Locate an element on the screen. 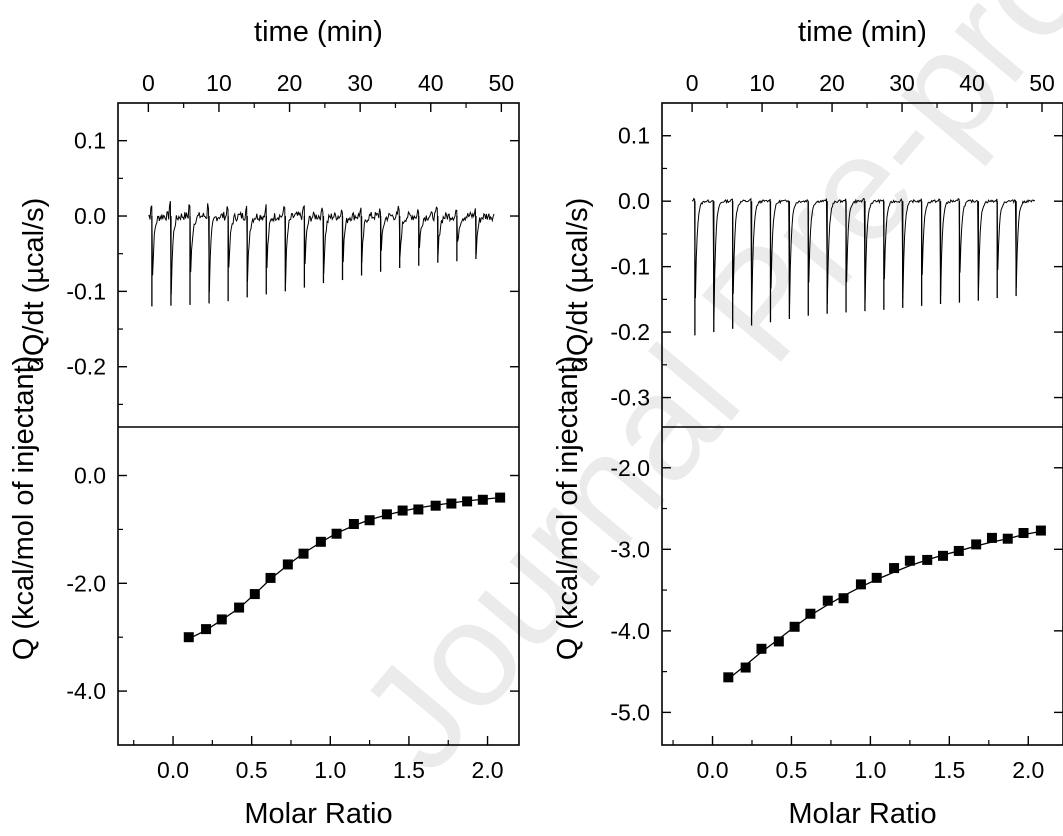 The width and height of the screenshot is (1063, 836). isotherm-y-tick-label: 0.0 is located at coordinates (90, 476).